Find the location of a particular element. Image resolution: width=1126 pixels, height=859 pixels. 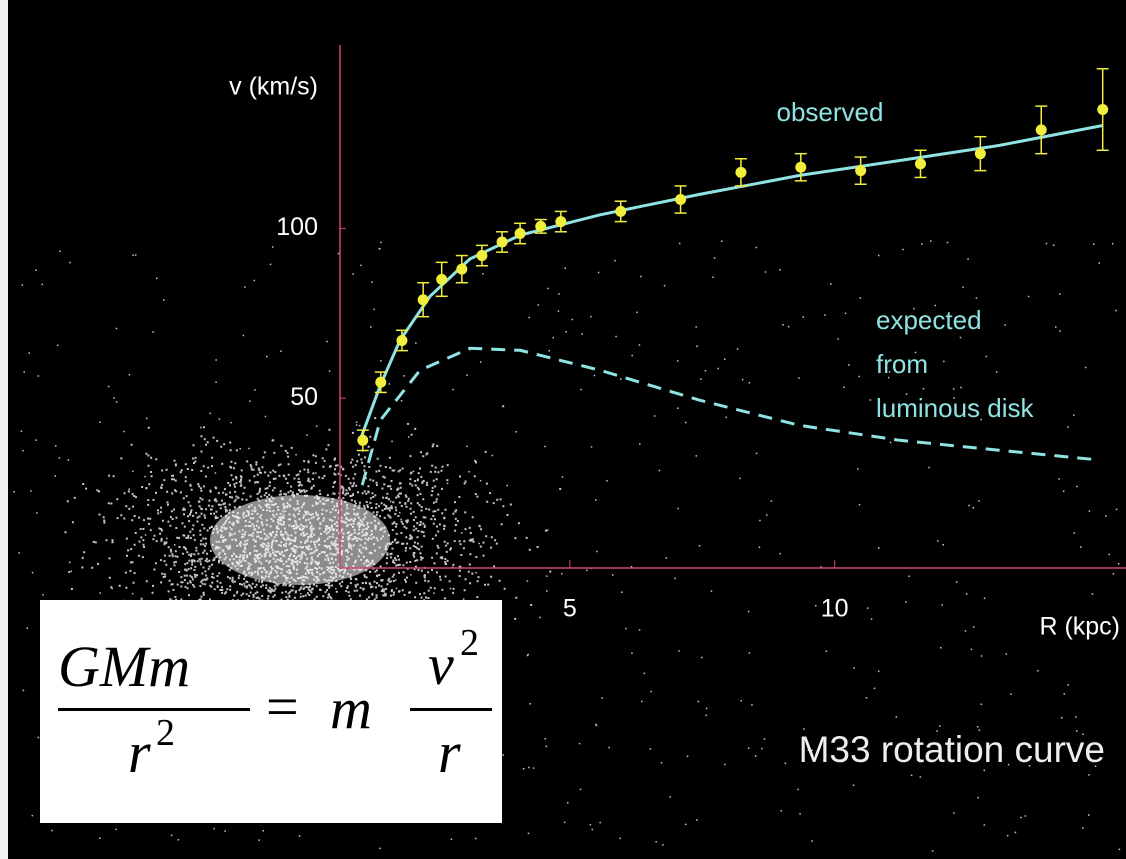

x-axis-label: R (kpc) is located at coordinates (1079, 627).